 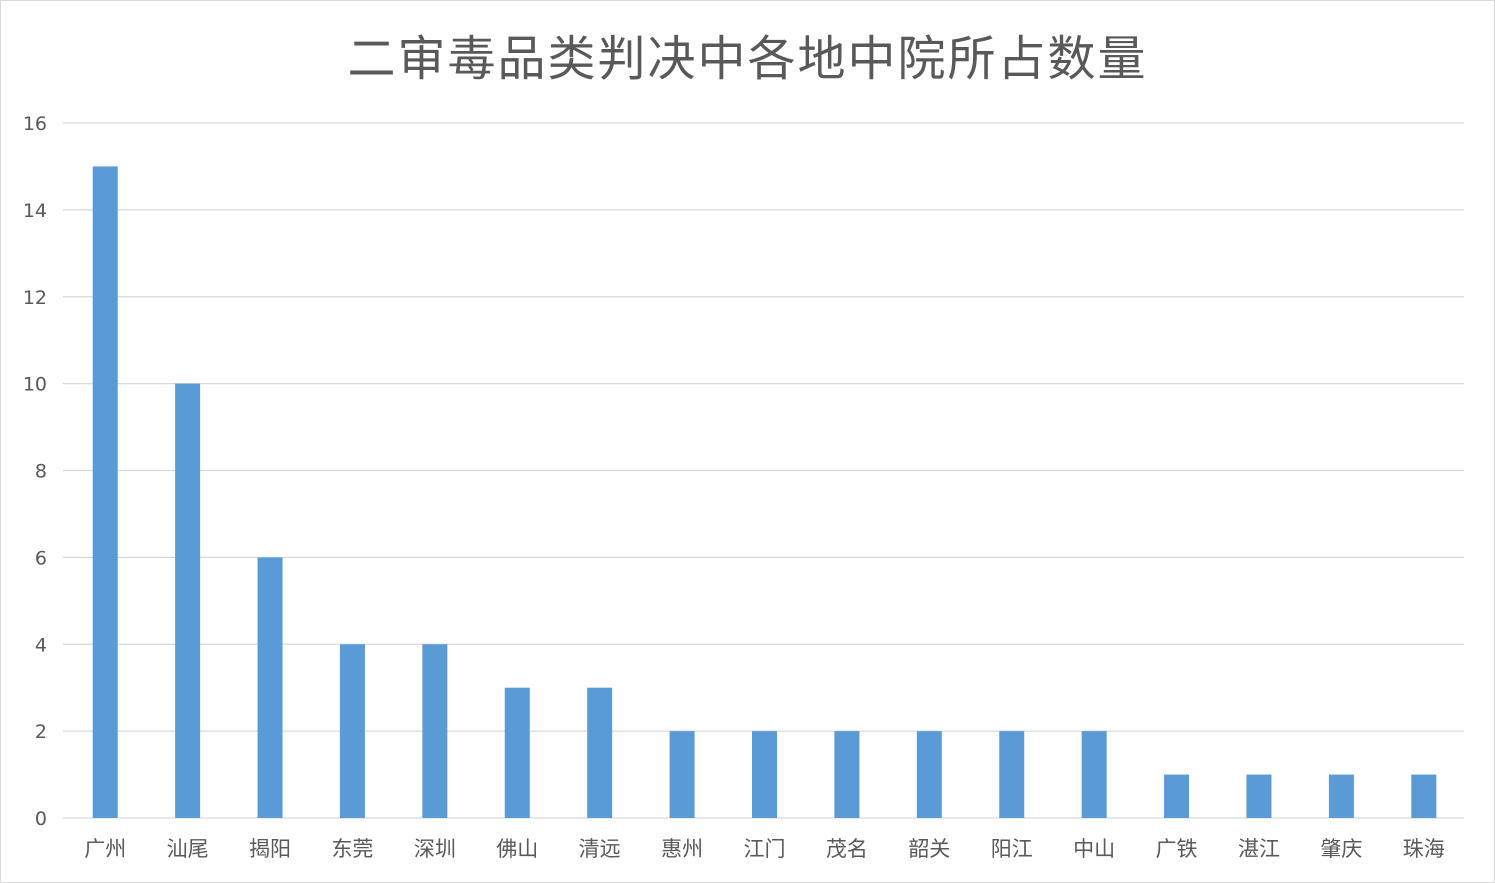 I want to click on y-tick-label: 16, so click(x=35, y=124).